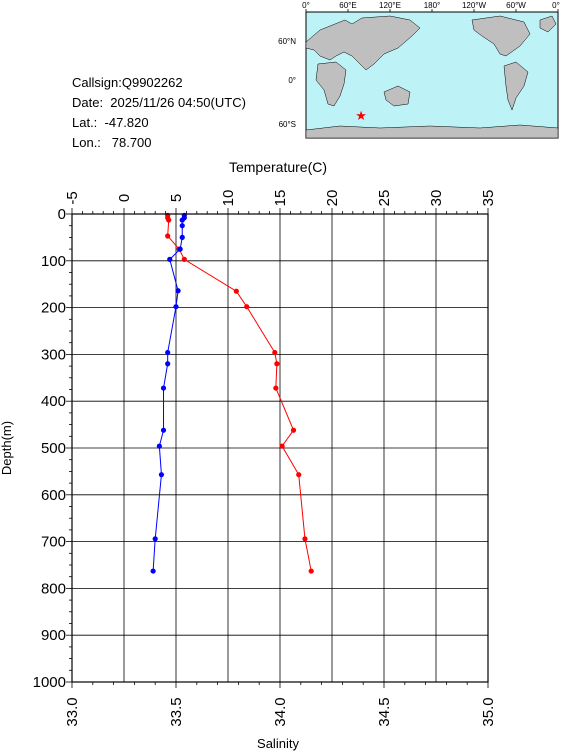 This screenshot has width=564, height=751. What do you see at coordinates (72, 197) in the screenshot?
I see `temperature-tick-label: -5` at bounding box center [72, 197].